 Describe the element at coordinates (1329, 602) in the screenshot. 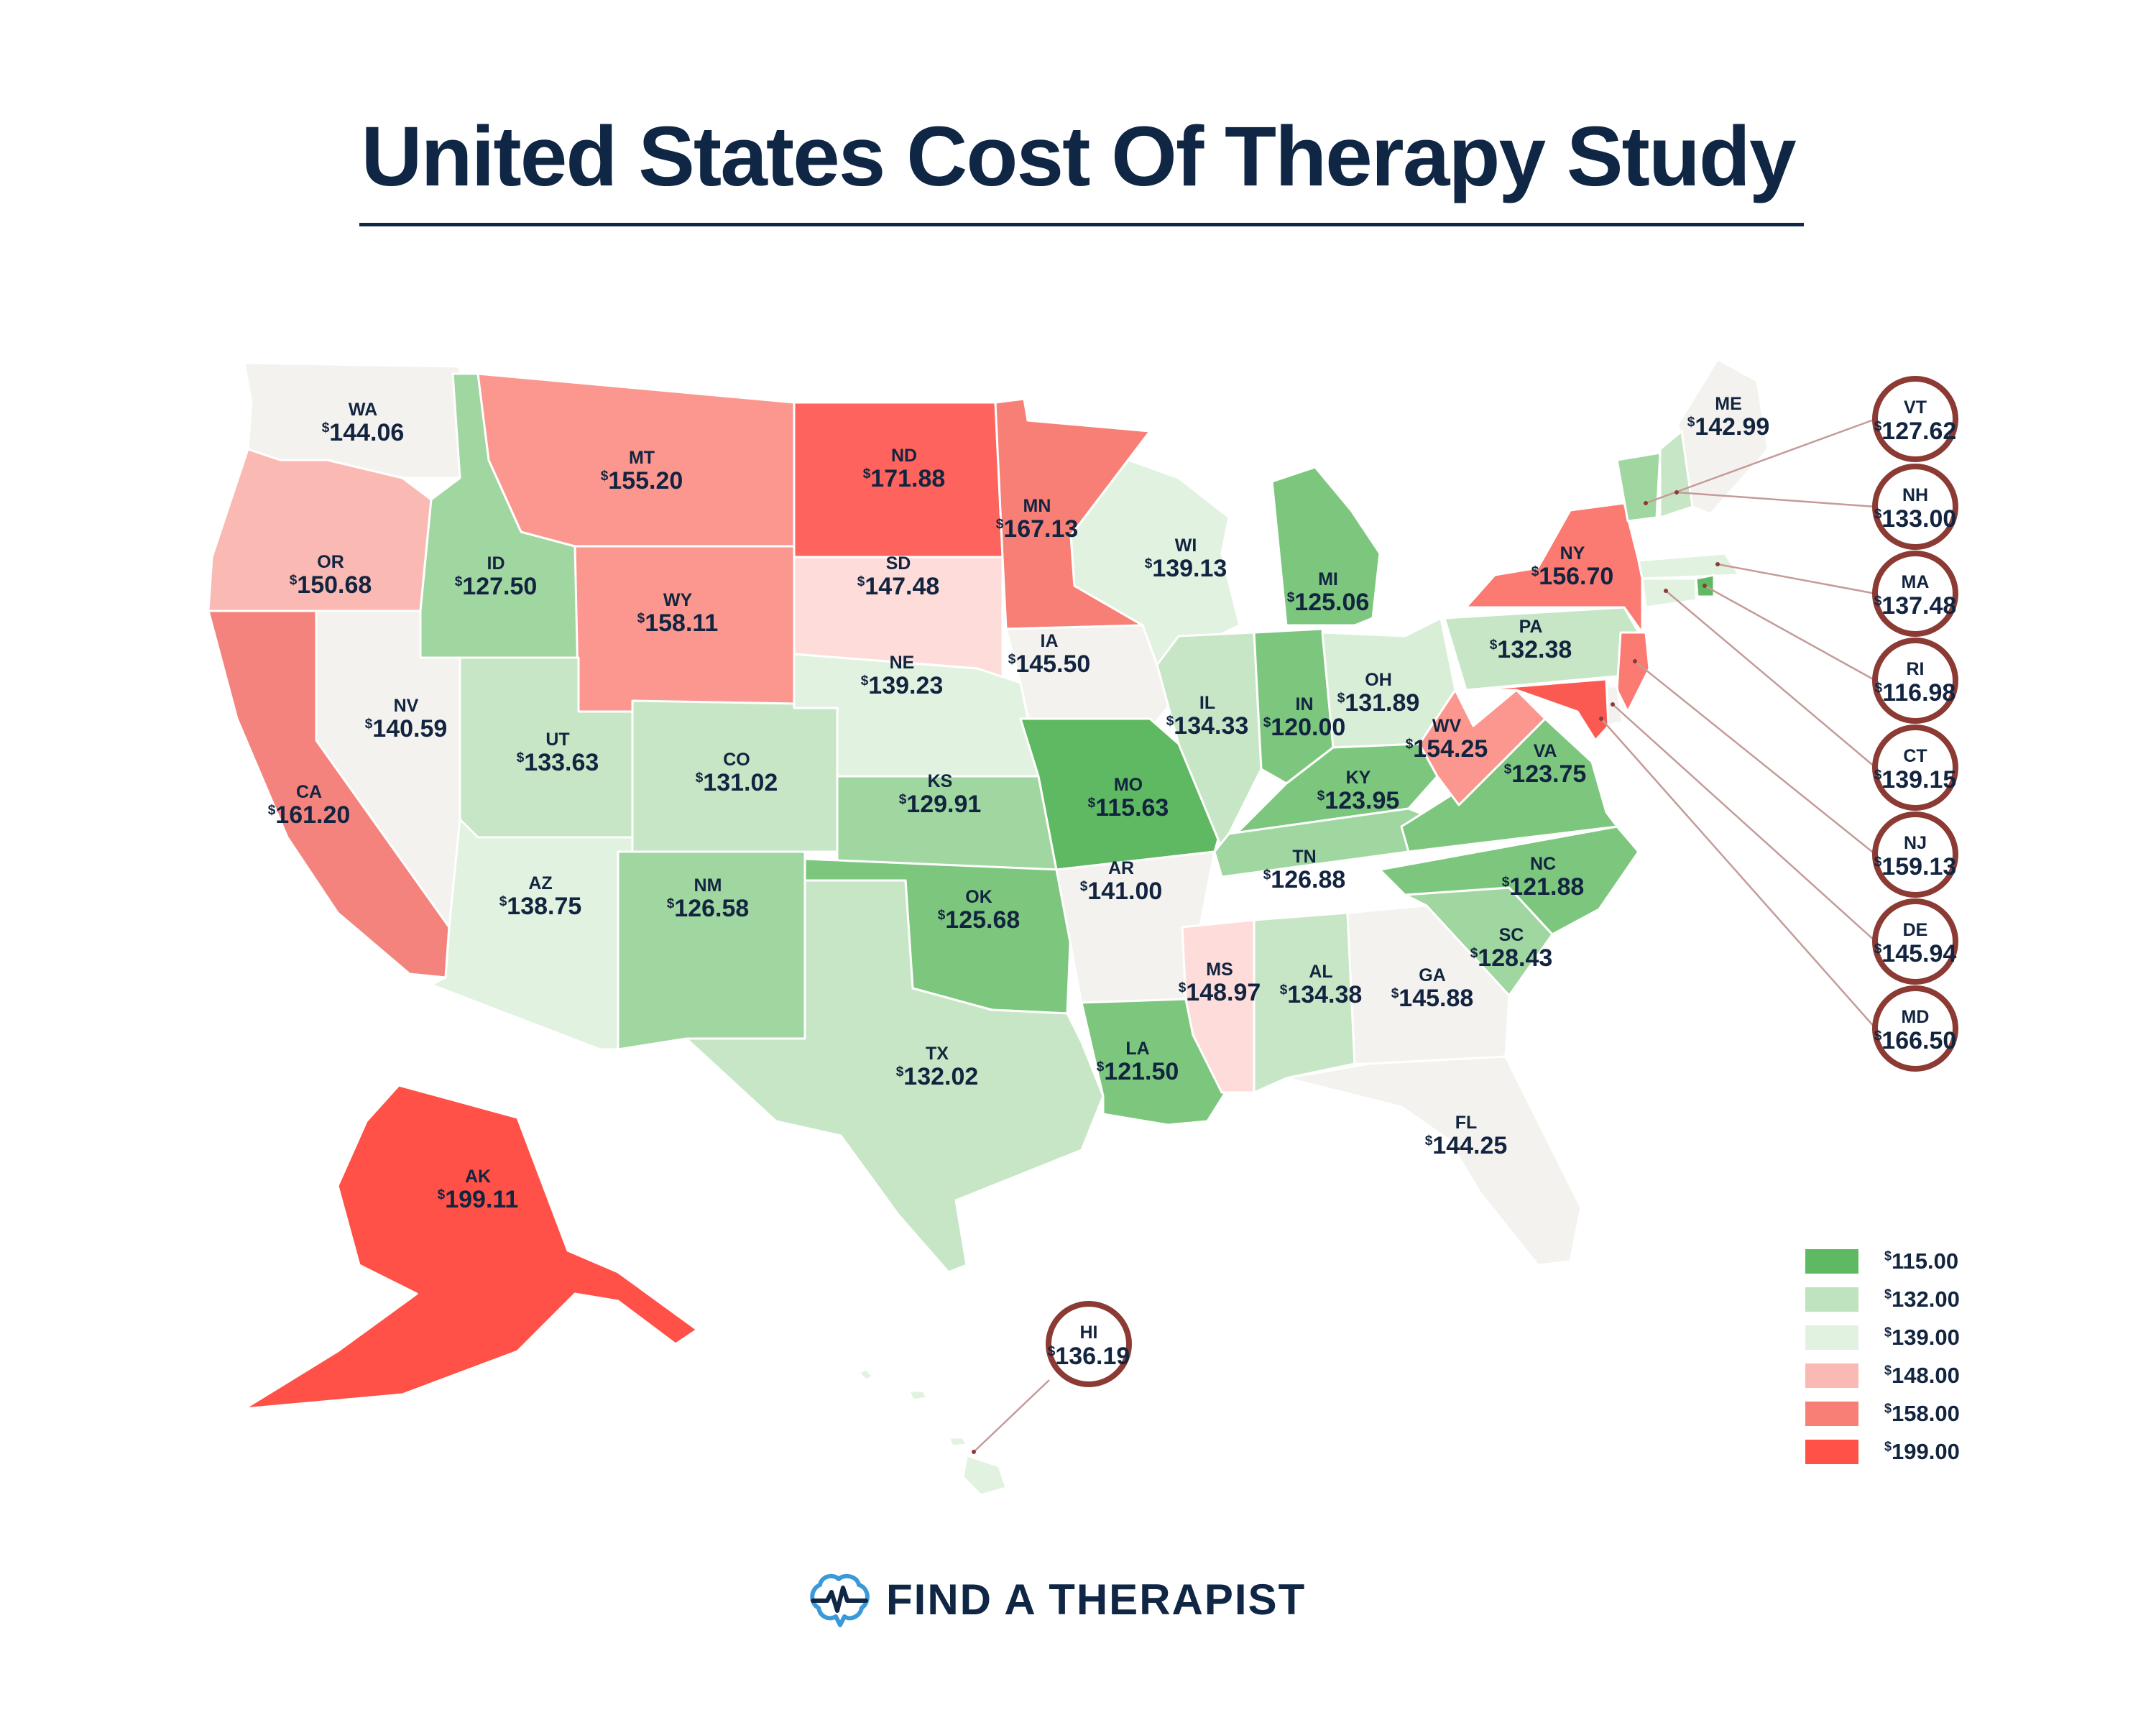

I see `state-value-mi: $125.06` at that location.